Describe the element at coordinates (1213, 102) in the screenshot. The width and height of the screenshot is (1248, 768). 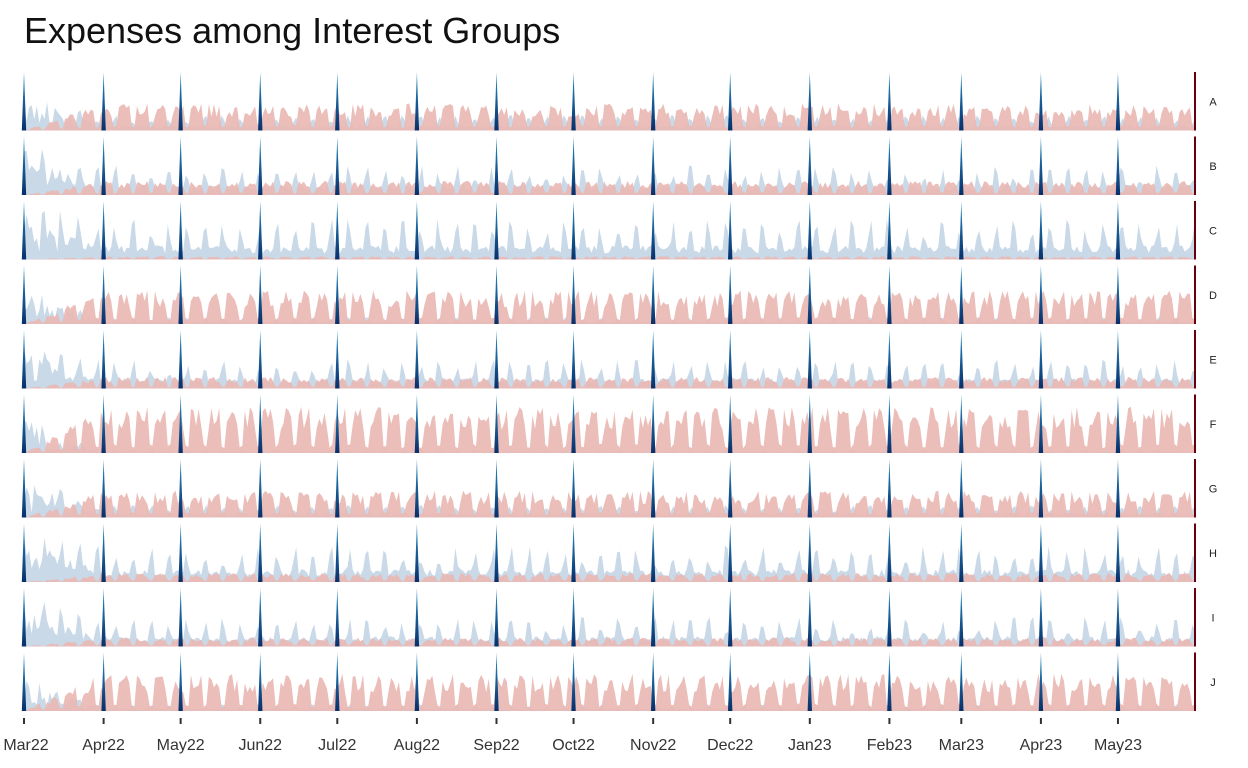
I see `facet-label: A` at that location.